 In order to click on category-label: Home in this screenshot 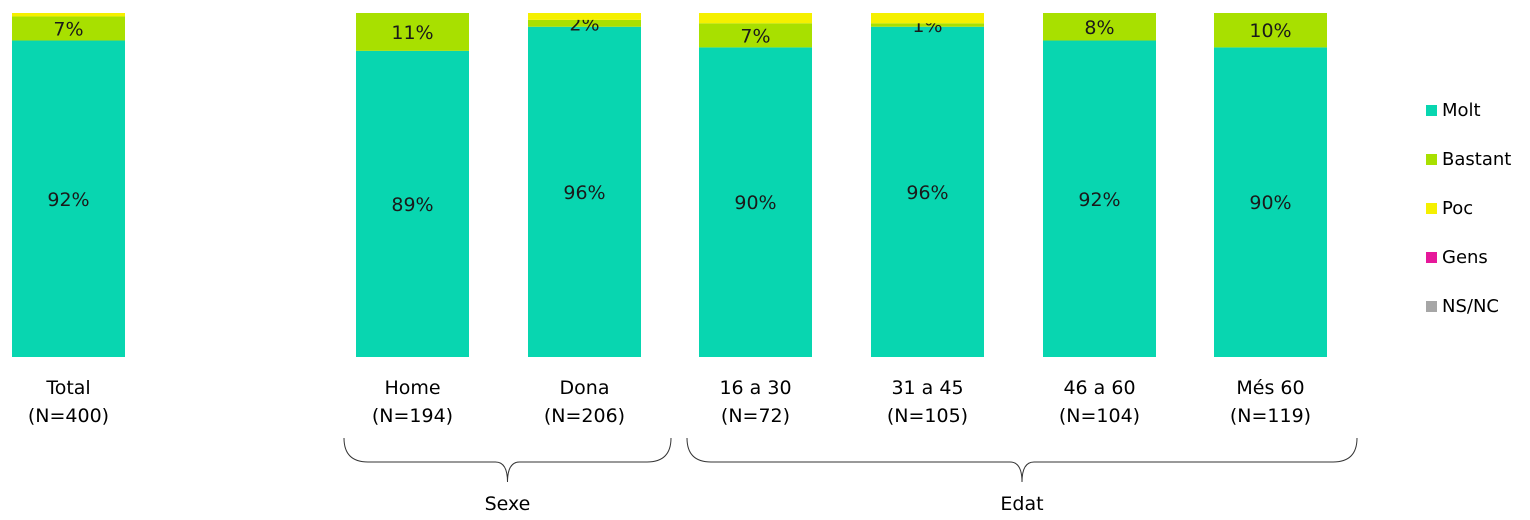, I will do `click(412, 388)`.